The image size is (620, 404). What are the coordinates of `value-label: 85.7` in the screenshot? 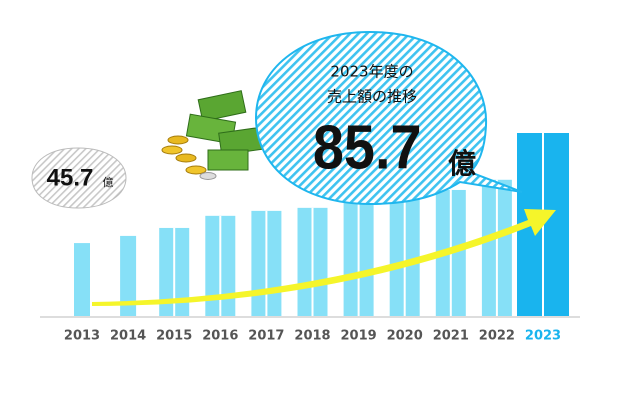 It's located at (367, 148).